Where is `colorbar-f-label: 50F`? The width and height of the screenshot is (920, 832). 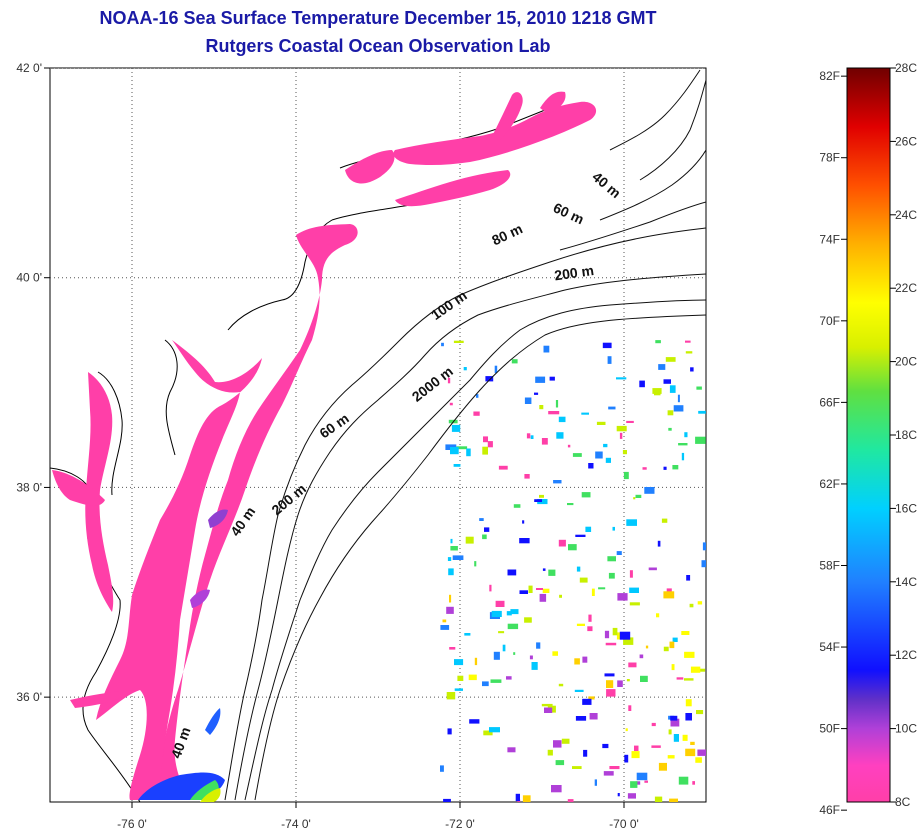 colorbar-f-label: 50F is located at coordinates (829, 729).